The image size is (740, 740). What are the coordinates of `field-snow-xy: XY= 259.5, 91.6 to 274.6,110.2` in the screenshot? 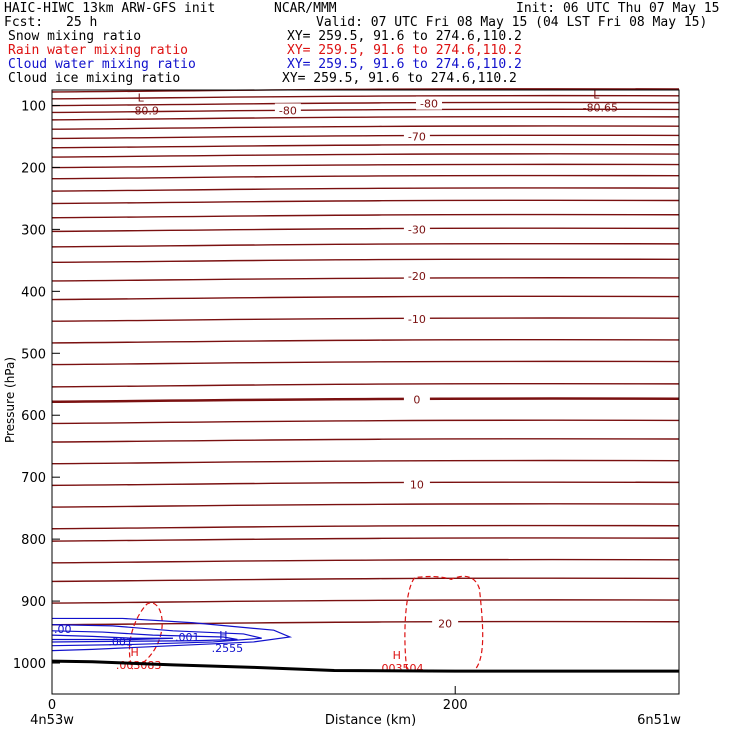 It's located at (404, 36).